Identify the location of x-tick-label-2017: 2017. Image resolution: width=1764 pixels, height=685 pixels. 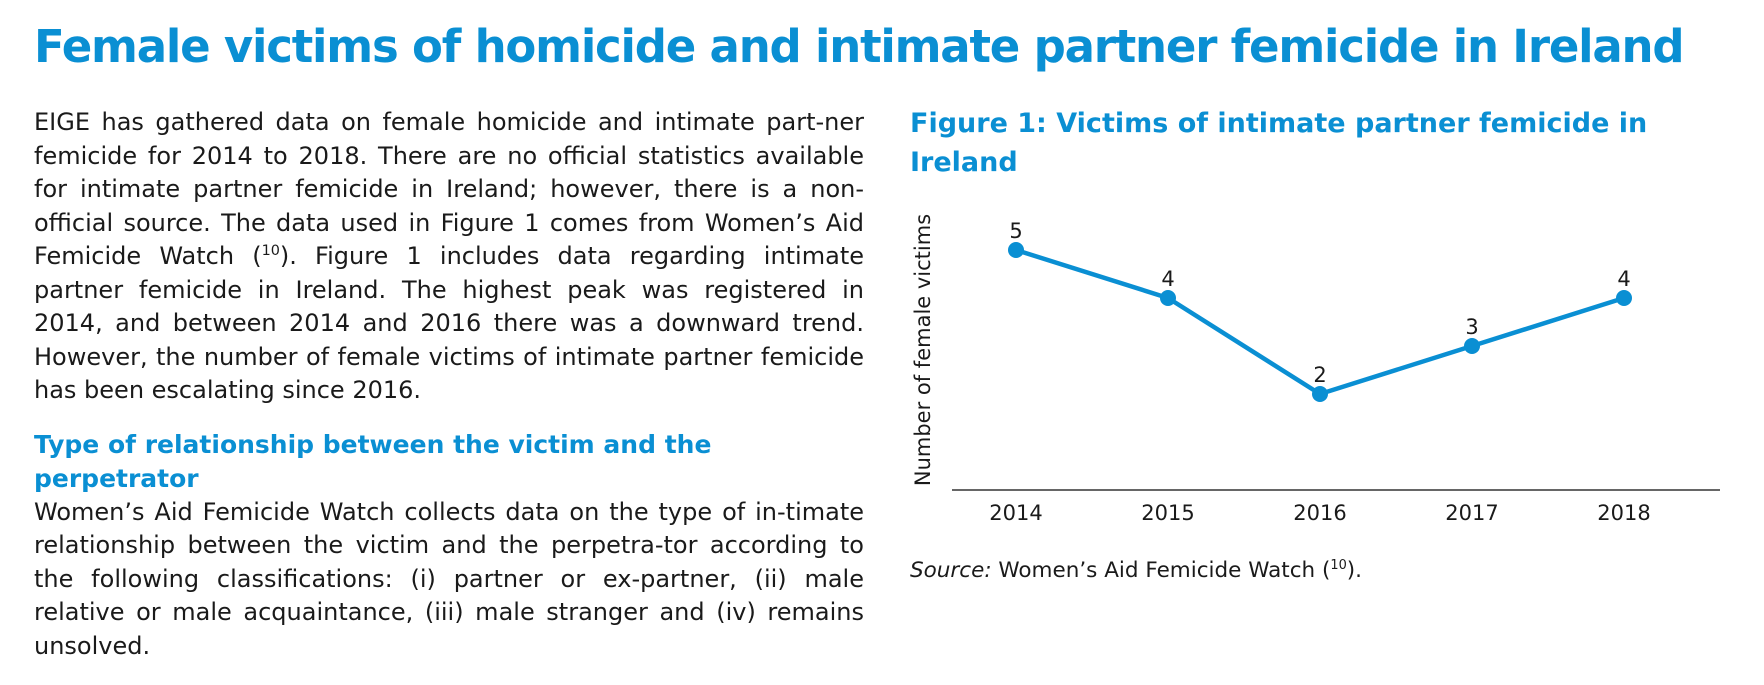
(1471, 513).